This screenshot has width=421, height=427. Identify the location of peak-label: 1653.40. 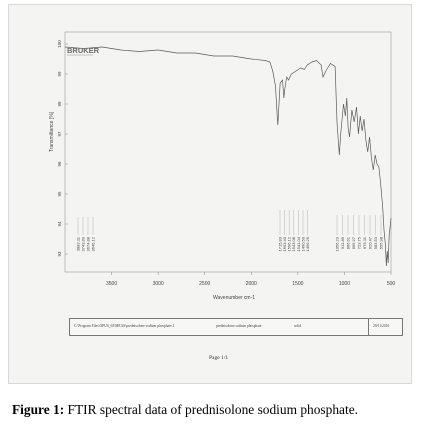
(284, 243).